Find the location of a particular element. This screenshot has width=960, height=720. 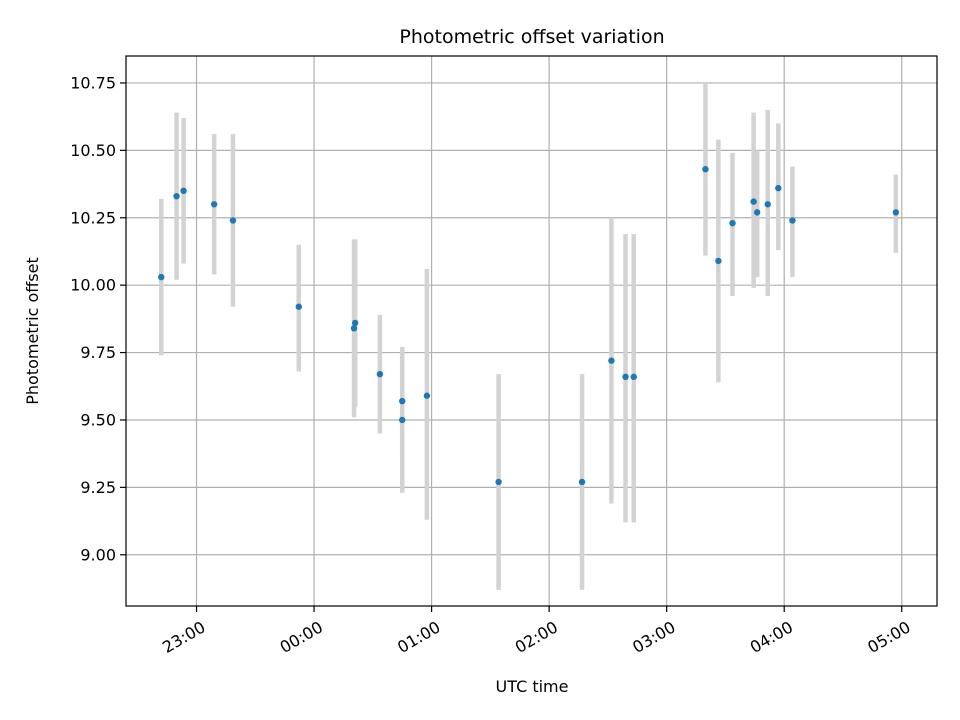

y-tick-label: 9.00 is located at coordinates (98, 554).